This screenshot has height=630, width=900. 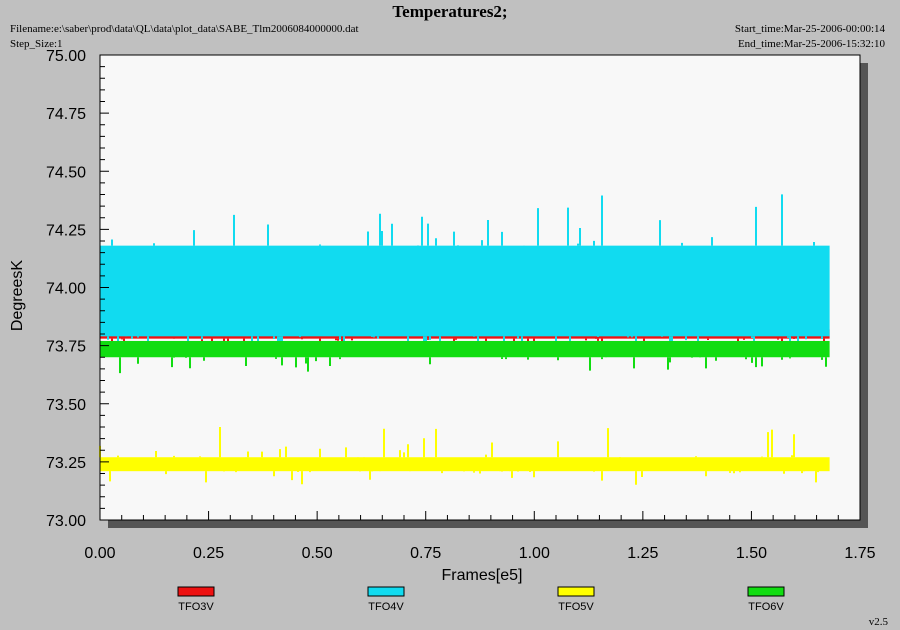 What do you see at coordinates (576, 591) in the screenshot?
I see `legend-swatch-tfo5v` at bounding box center [576, 591].